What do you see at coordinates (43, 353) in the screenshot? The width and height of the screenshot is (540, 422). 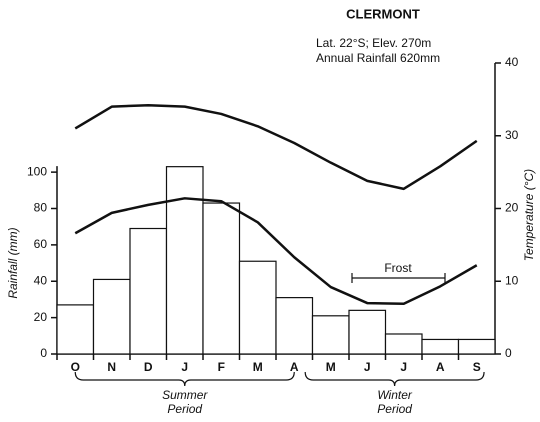 I see `y-tick-label: 0` at bounding box center [43, 353].